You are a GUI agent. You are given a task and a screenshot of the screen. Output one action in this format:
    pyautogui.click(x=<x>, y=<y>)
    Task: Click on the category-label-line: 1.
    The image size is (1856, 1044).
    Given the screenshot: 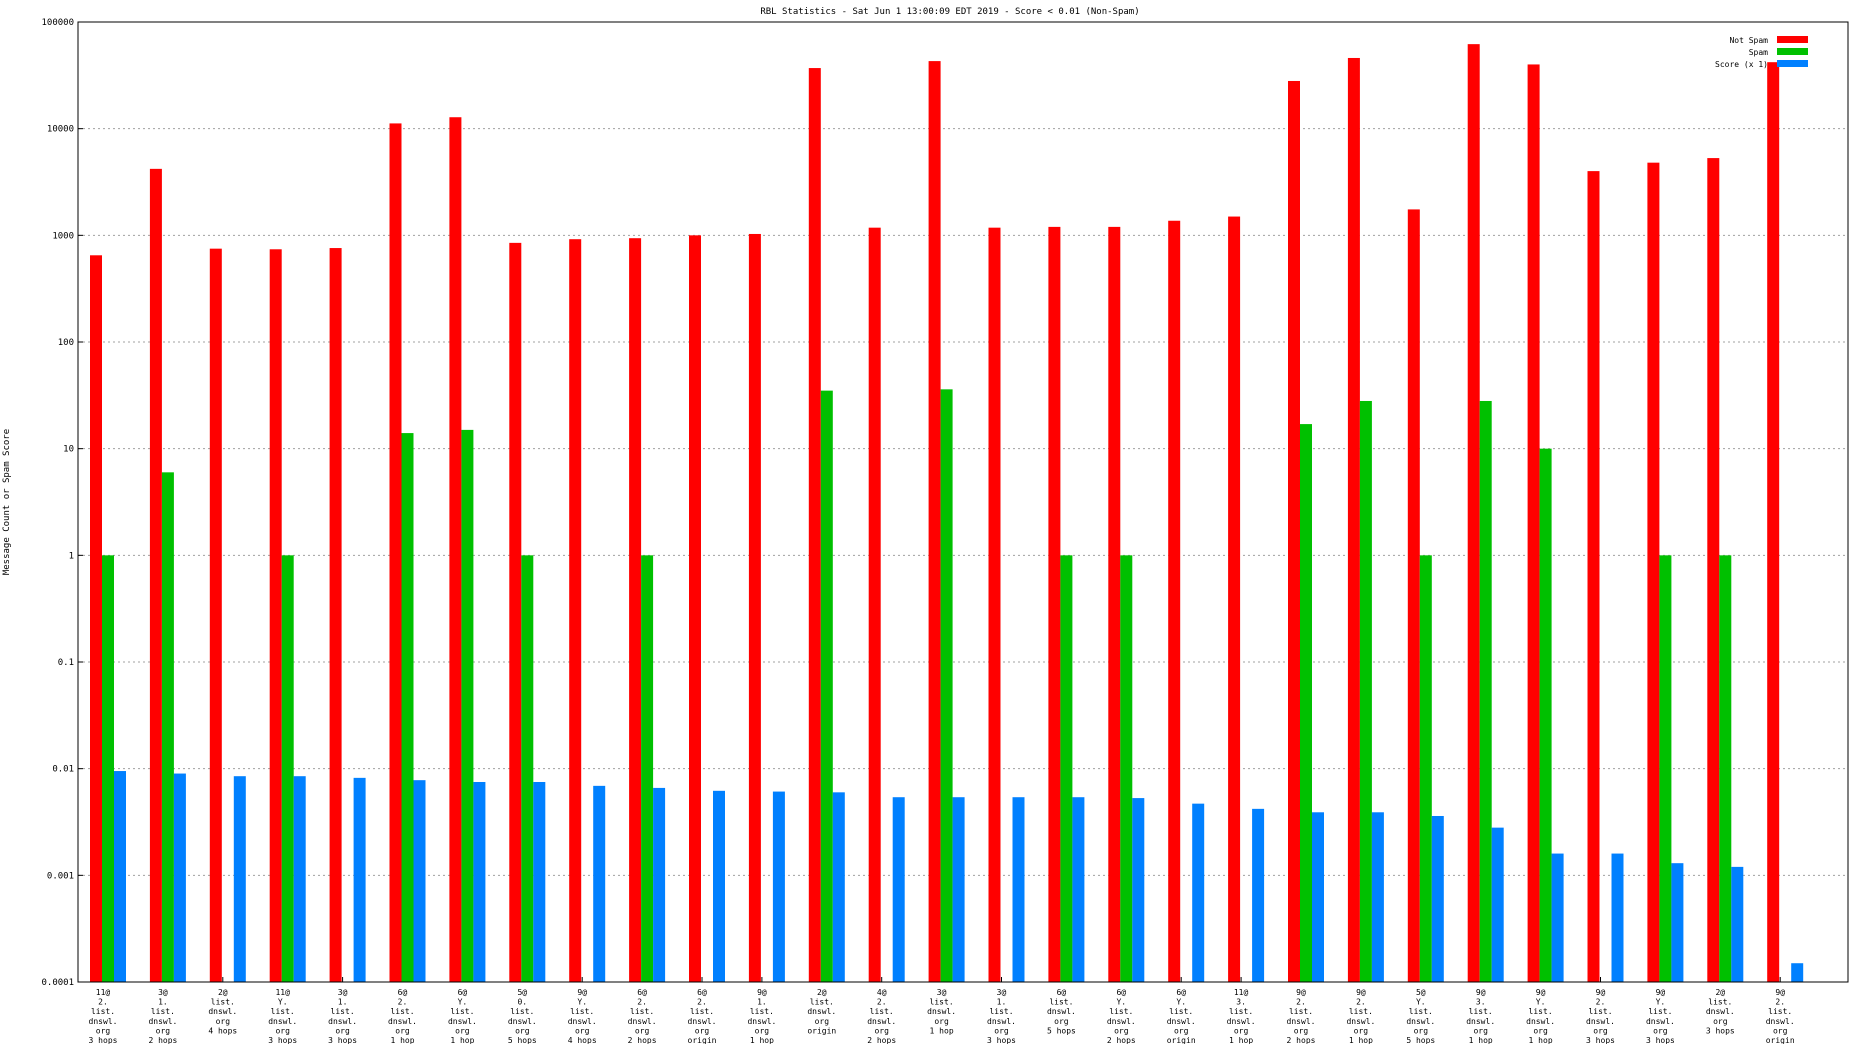 What is the action you would take?
    pyautogui.click(x=343, y=1002)
    